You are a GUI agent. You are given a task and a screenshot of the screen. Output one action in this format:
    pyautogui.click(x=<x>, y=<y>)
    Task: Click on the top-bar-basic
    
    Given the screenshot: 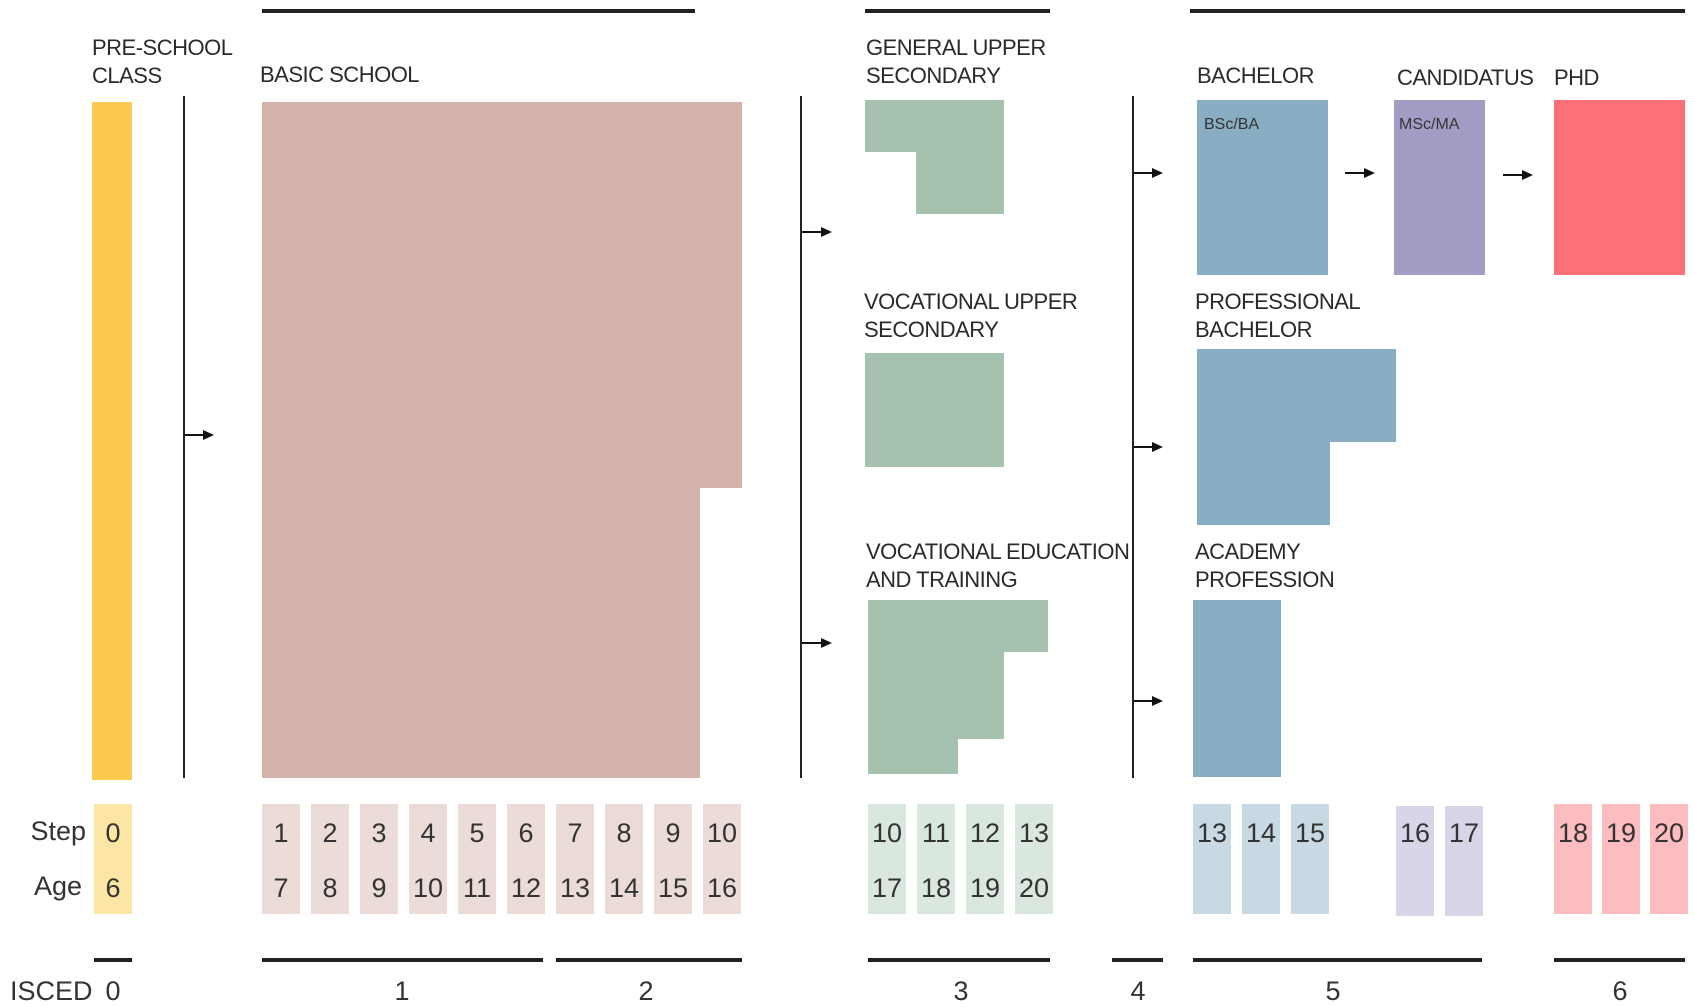 What is the action you would take?
    pyautogui.click(x=478, y=11)
    